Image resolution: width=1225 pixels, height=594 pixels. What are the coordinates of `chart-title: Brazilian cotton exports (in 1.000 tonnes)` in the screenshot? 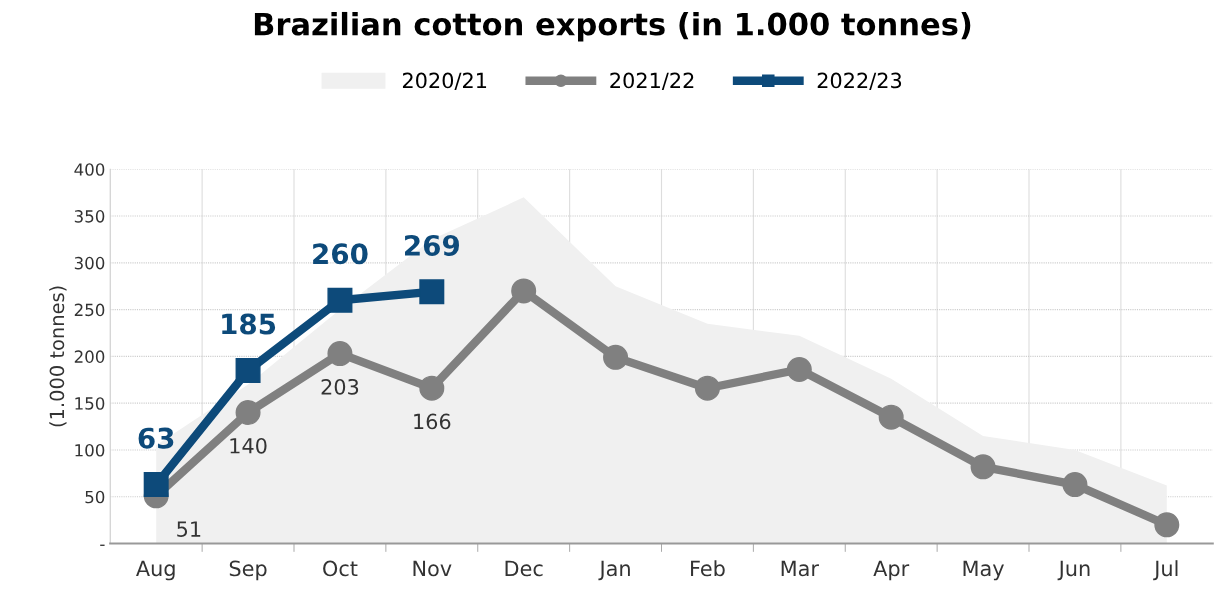 It's located at (612, 26).